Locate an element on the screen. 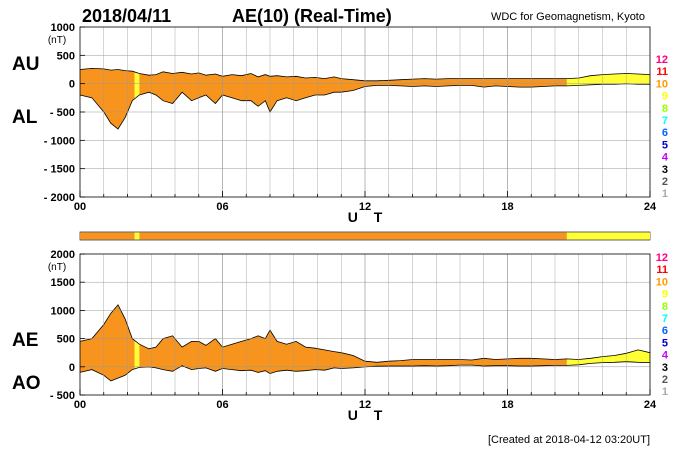 The height and width of the screenshot is (450, 700). y-tick-label: - 1500 is located at coordinates (59, 170).